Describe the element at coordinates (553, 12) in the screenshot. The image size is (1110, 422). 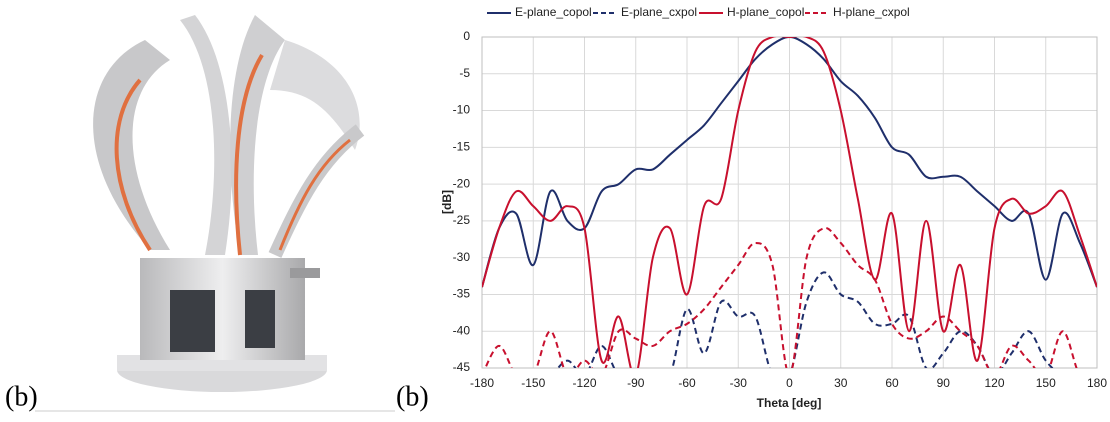
I see `legend-label: E-plane_copol` at that location.